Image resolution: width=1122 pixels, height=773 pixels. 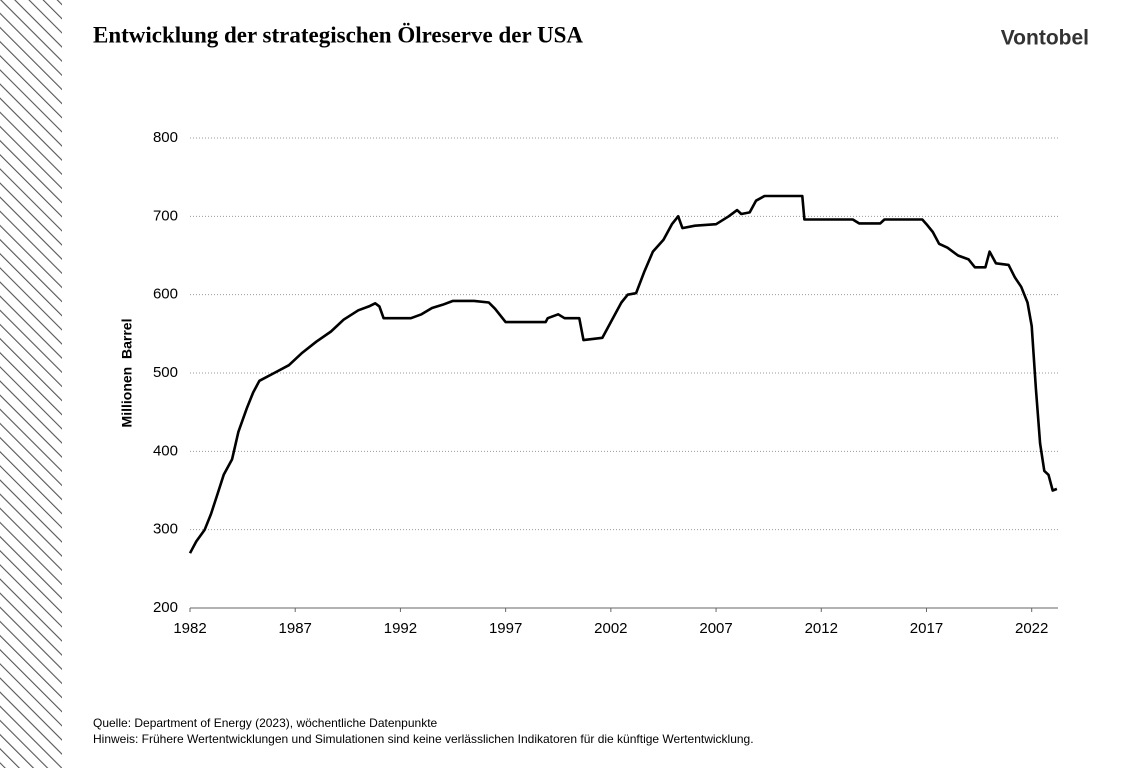 What do you see at coordinates (1031, 628) in the screenshot?
I see `x-tick-label: 2022` at bounding box center [1031, 628].